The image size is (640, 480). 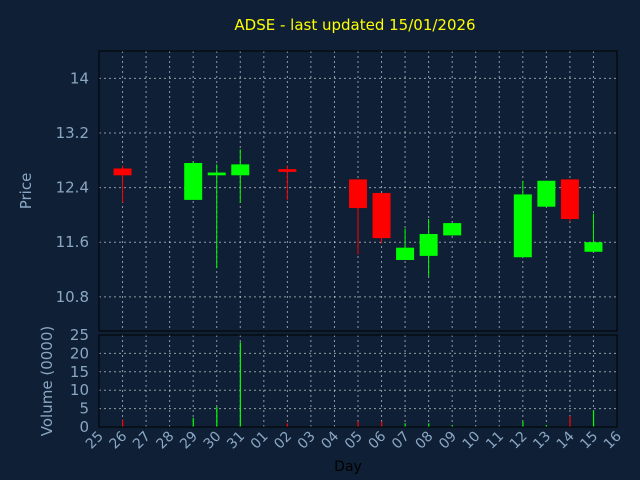 I want to click on volume-tick-label: 15, so click(x=79, y=372).